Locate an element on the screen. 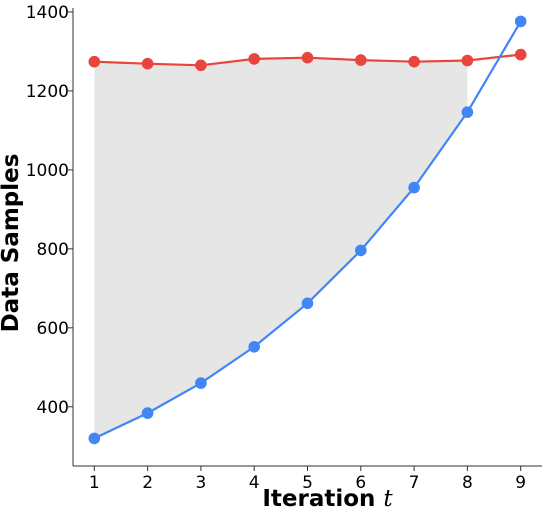 This screenshot has height=512, width=542. x-axis-label: Iteration t is located at coordinates (327, 499).